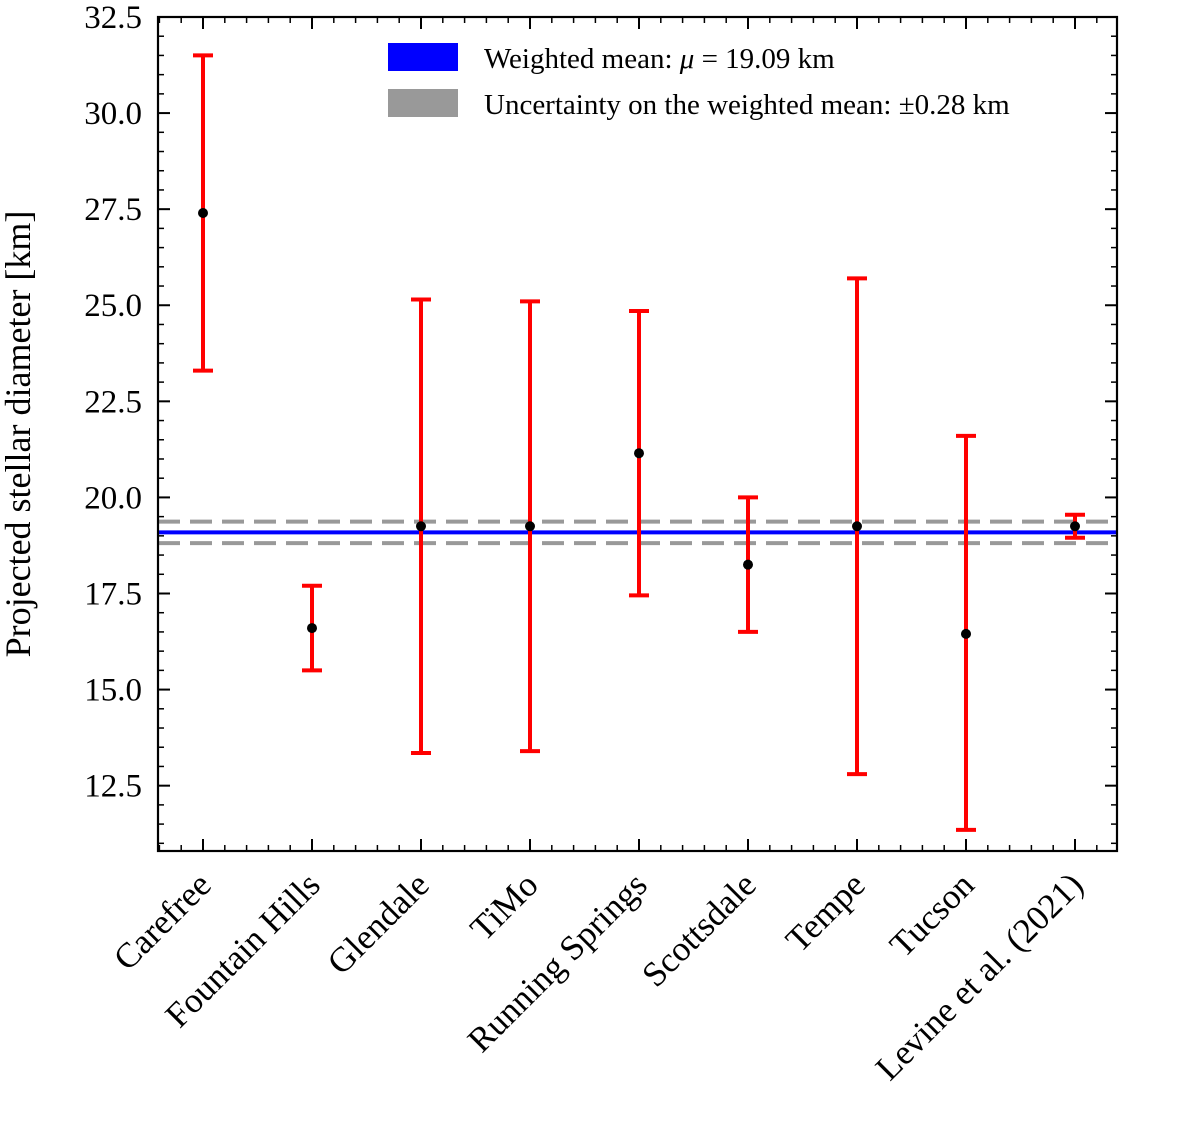  Describe the element at coordinates (113, 594) in the screenshot. I see `y-tick-label: 17.5` at that location.